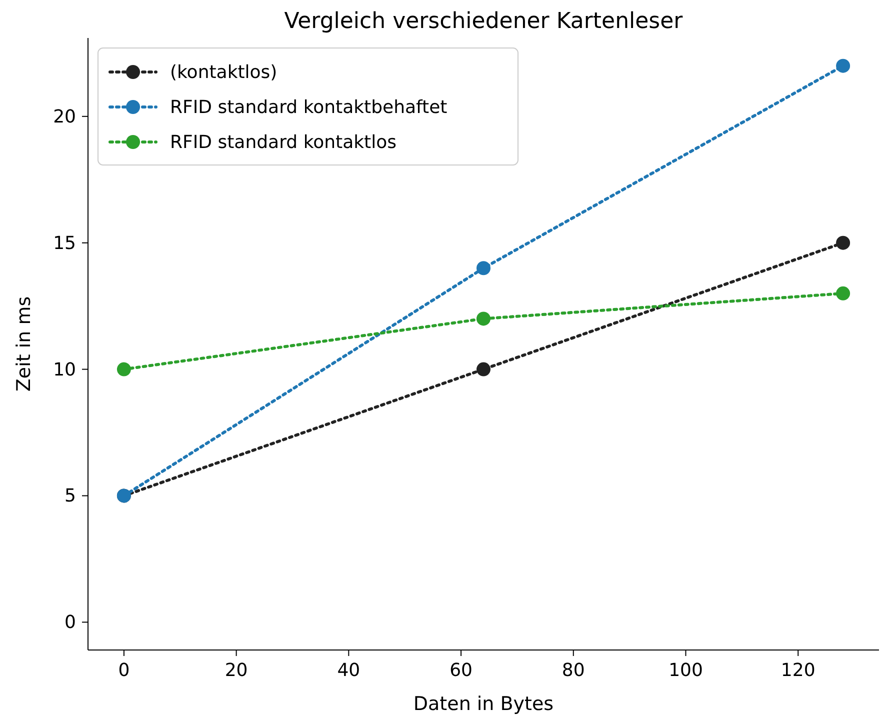 The width and height of the screenshot is (887, 720). Describe the element at coordinates (70, 496) in the screenshot. I see `y-tick-label: 5` at that location.